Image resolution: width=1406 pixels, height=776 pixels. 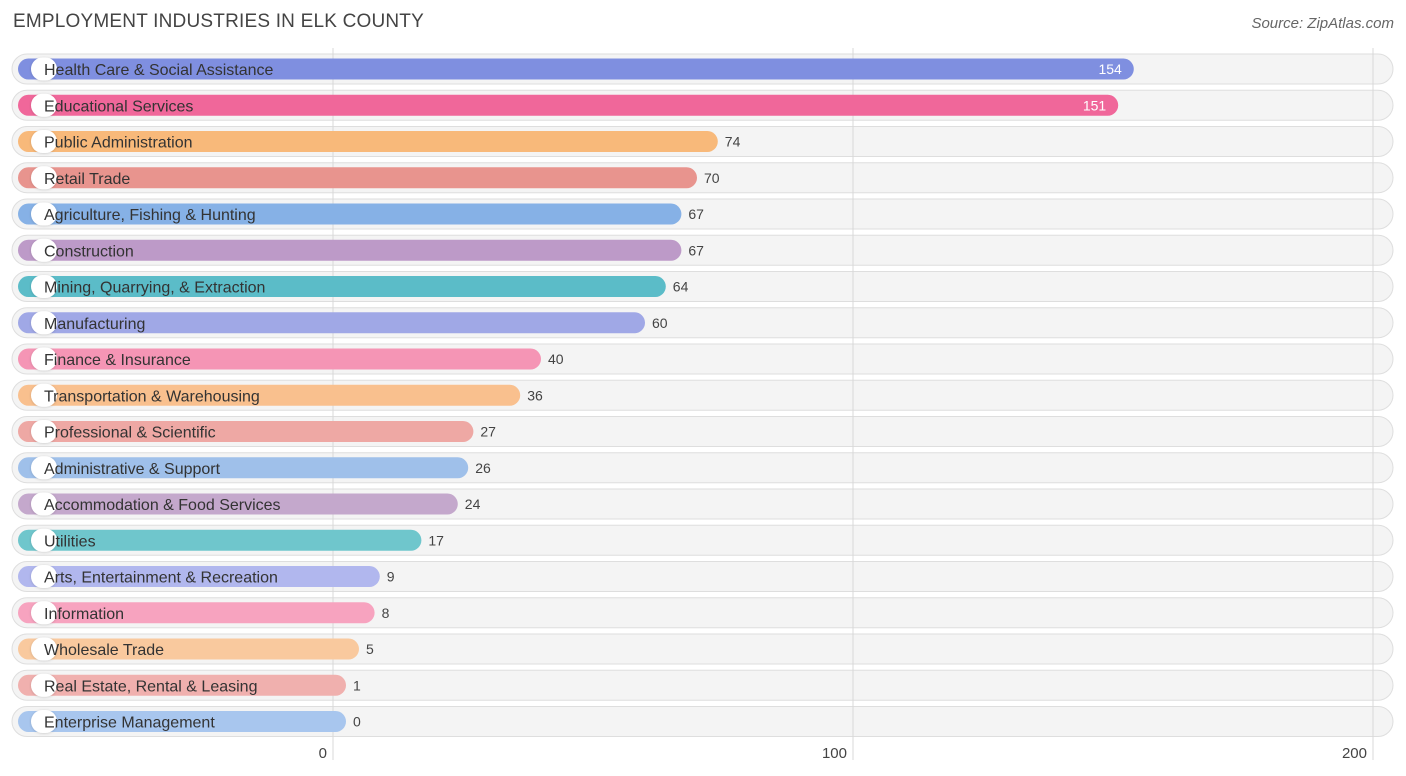 I want to click on bar-label-pill-mining-quarrying-and-extraction, so click(x=44, y=286).